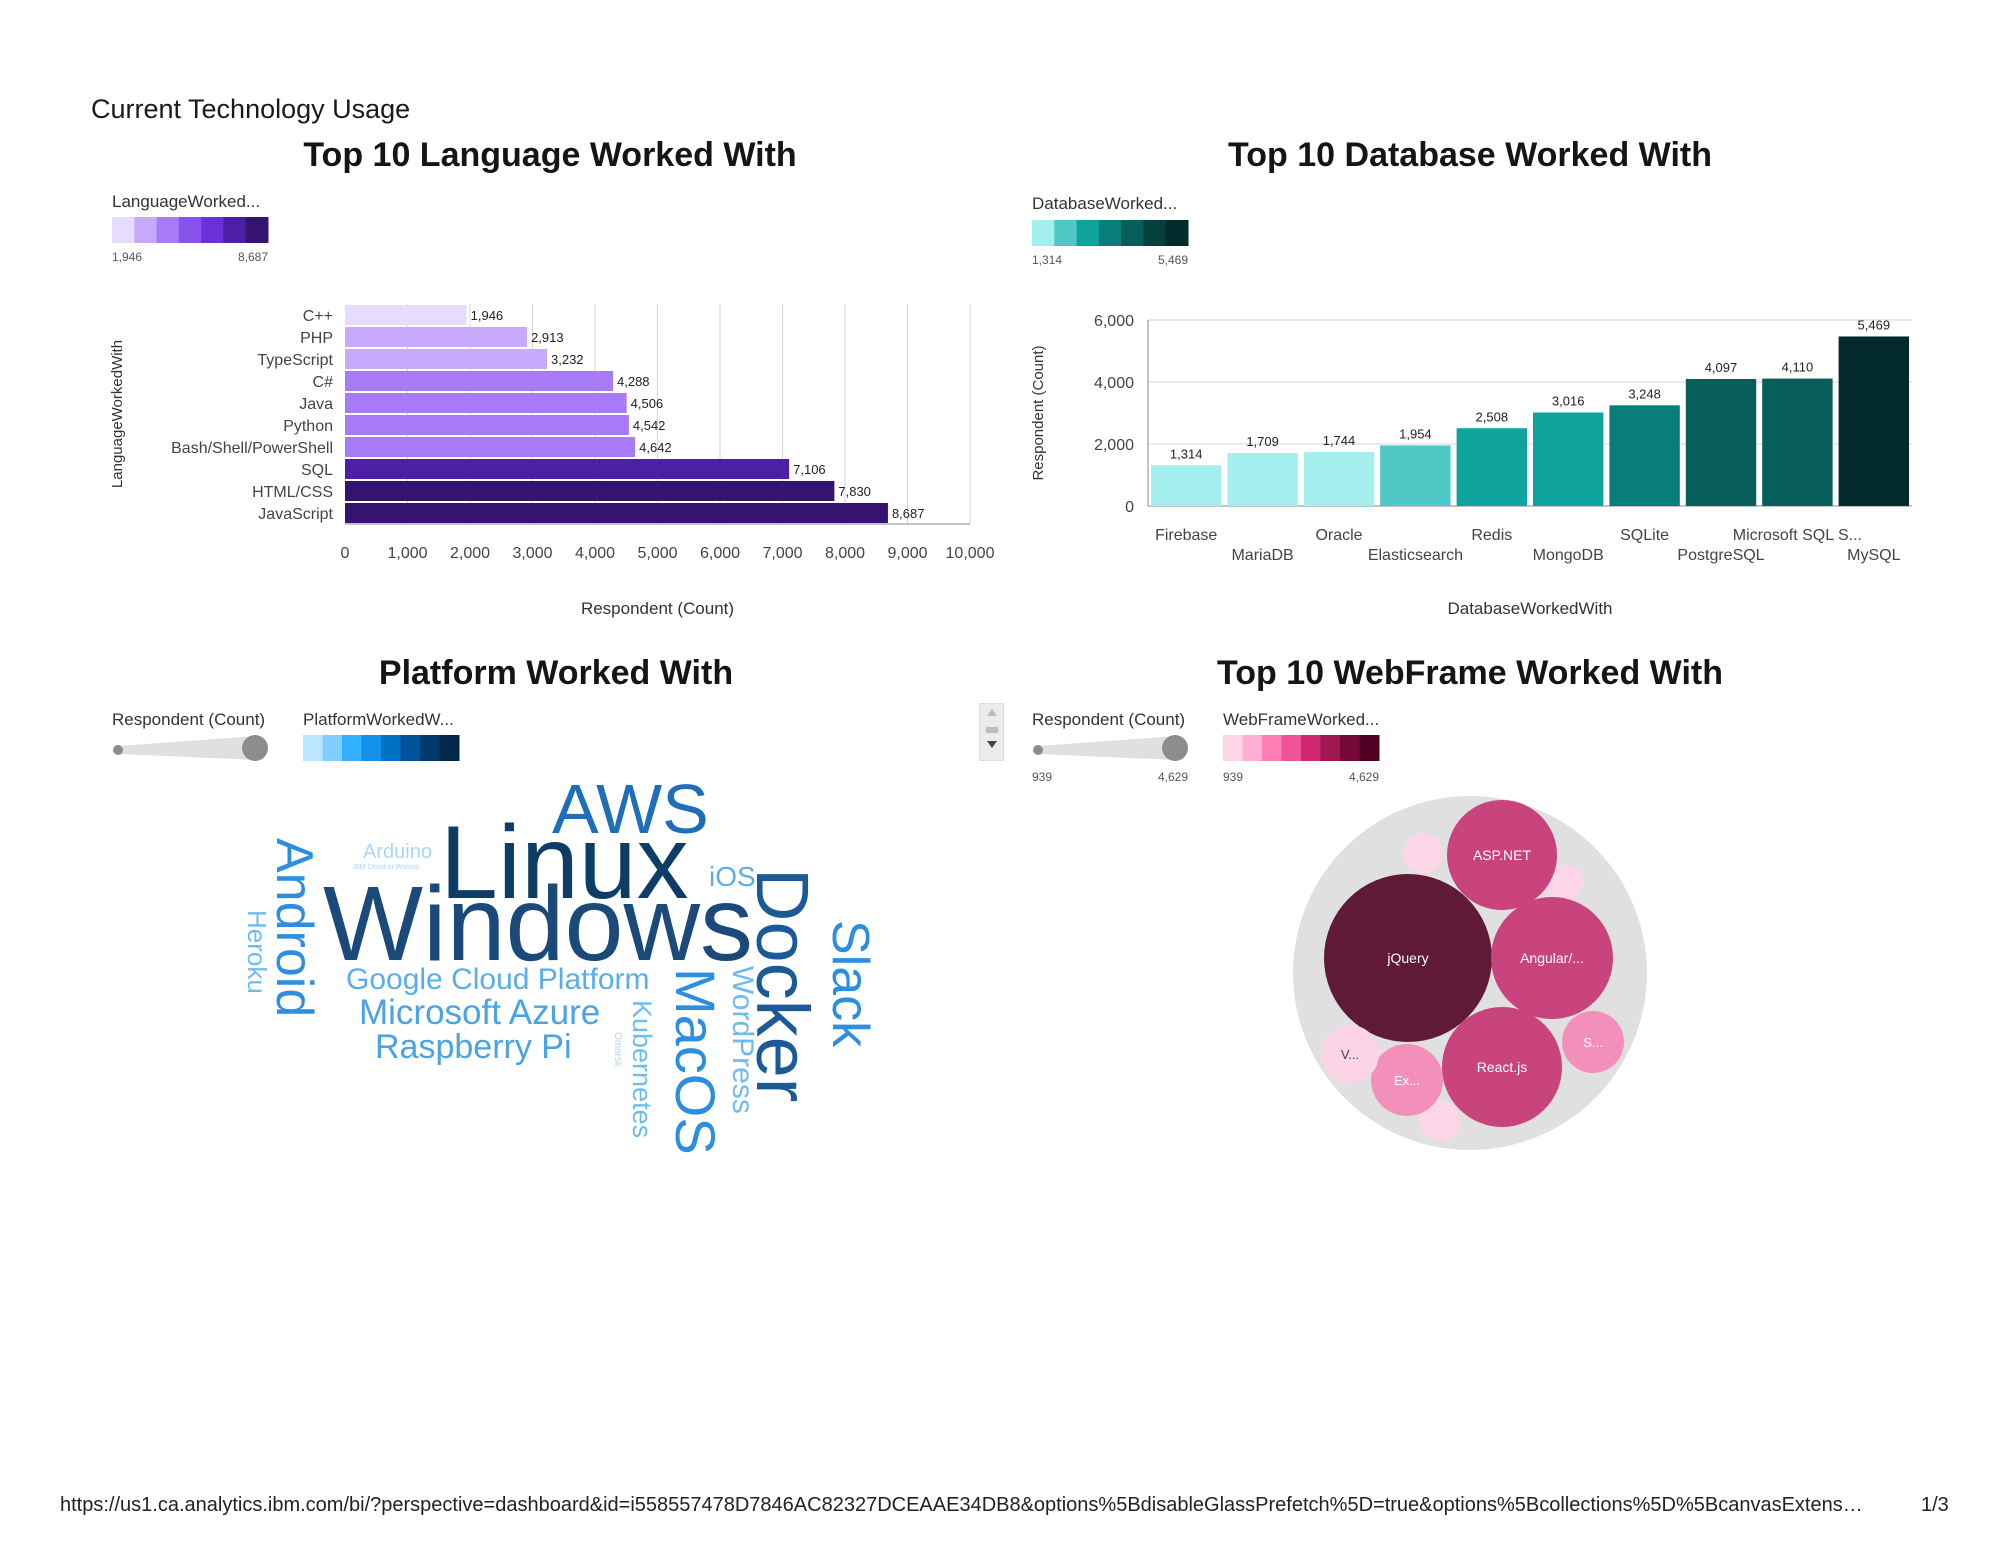 The height and width of the screenshot is (1545, 1999). What do you see at coordinates (1415, 555) in the screenshot?
I see `x-tick-label: Elasticsearch` at bounding box center [1415, 555].